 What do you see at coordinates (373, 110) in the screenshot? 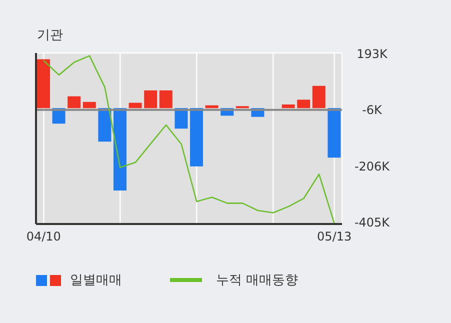
I see `y-tick-label: -6K` at bounding box center [373, 110].